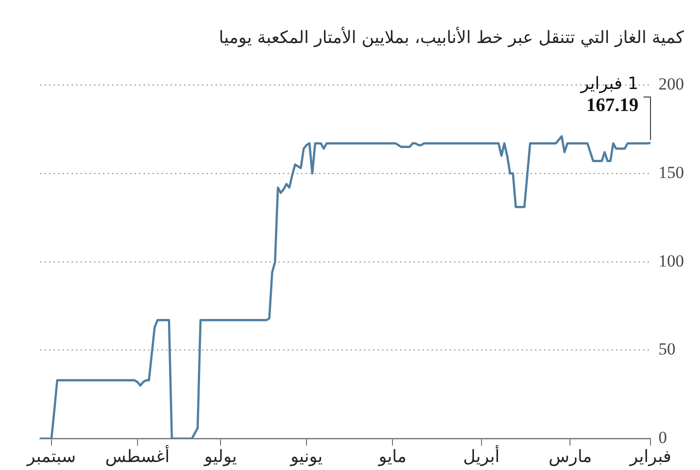  Describe the element at coordinates (306, 457) in the screenshot. I see `x-tick-label: يونيو` at that location.